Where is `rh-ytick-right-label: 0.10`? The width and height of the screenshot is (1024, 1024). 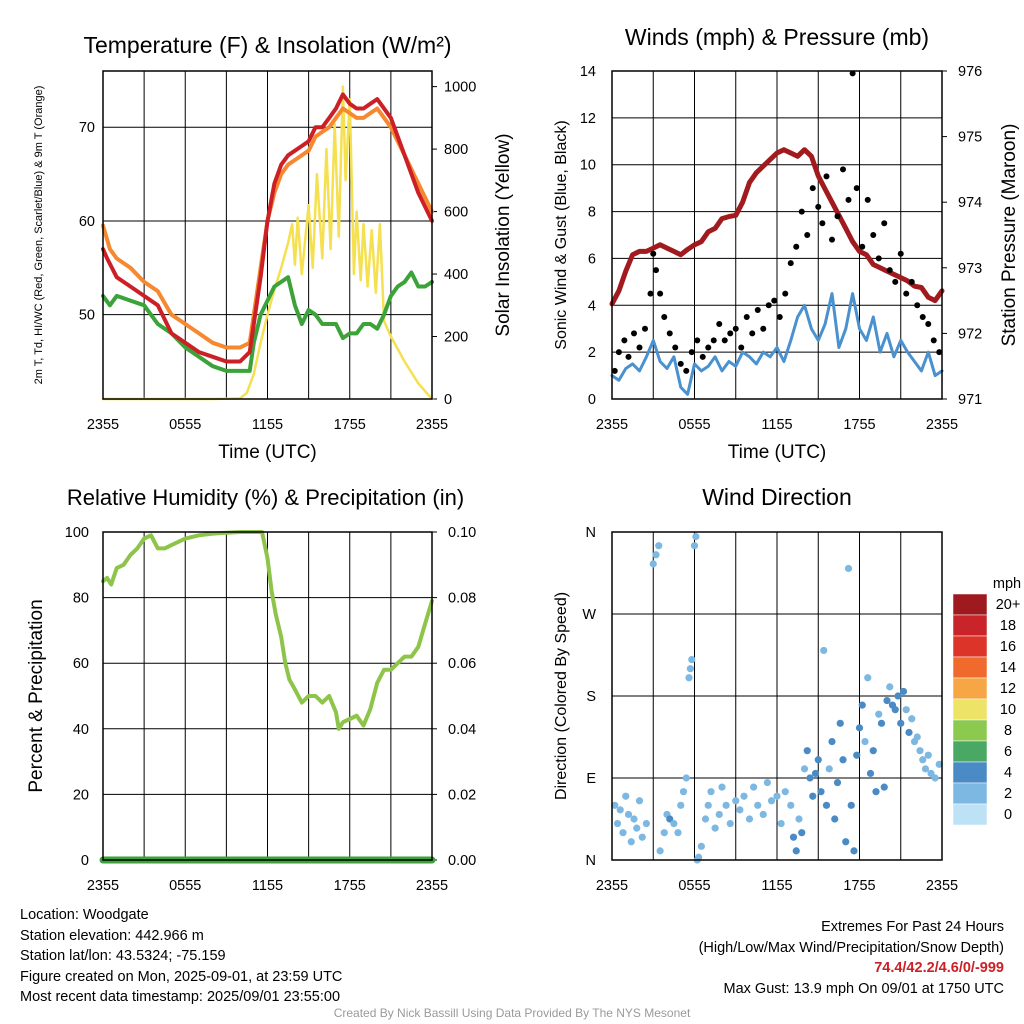
rh-ytick-right-label: 0.10 is located at coordinates (462, 533).